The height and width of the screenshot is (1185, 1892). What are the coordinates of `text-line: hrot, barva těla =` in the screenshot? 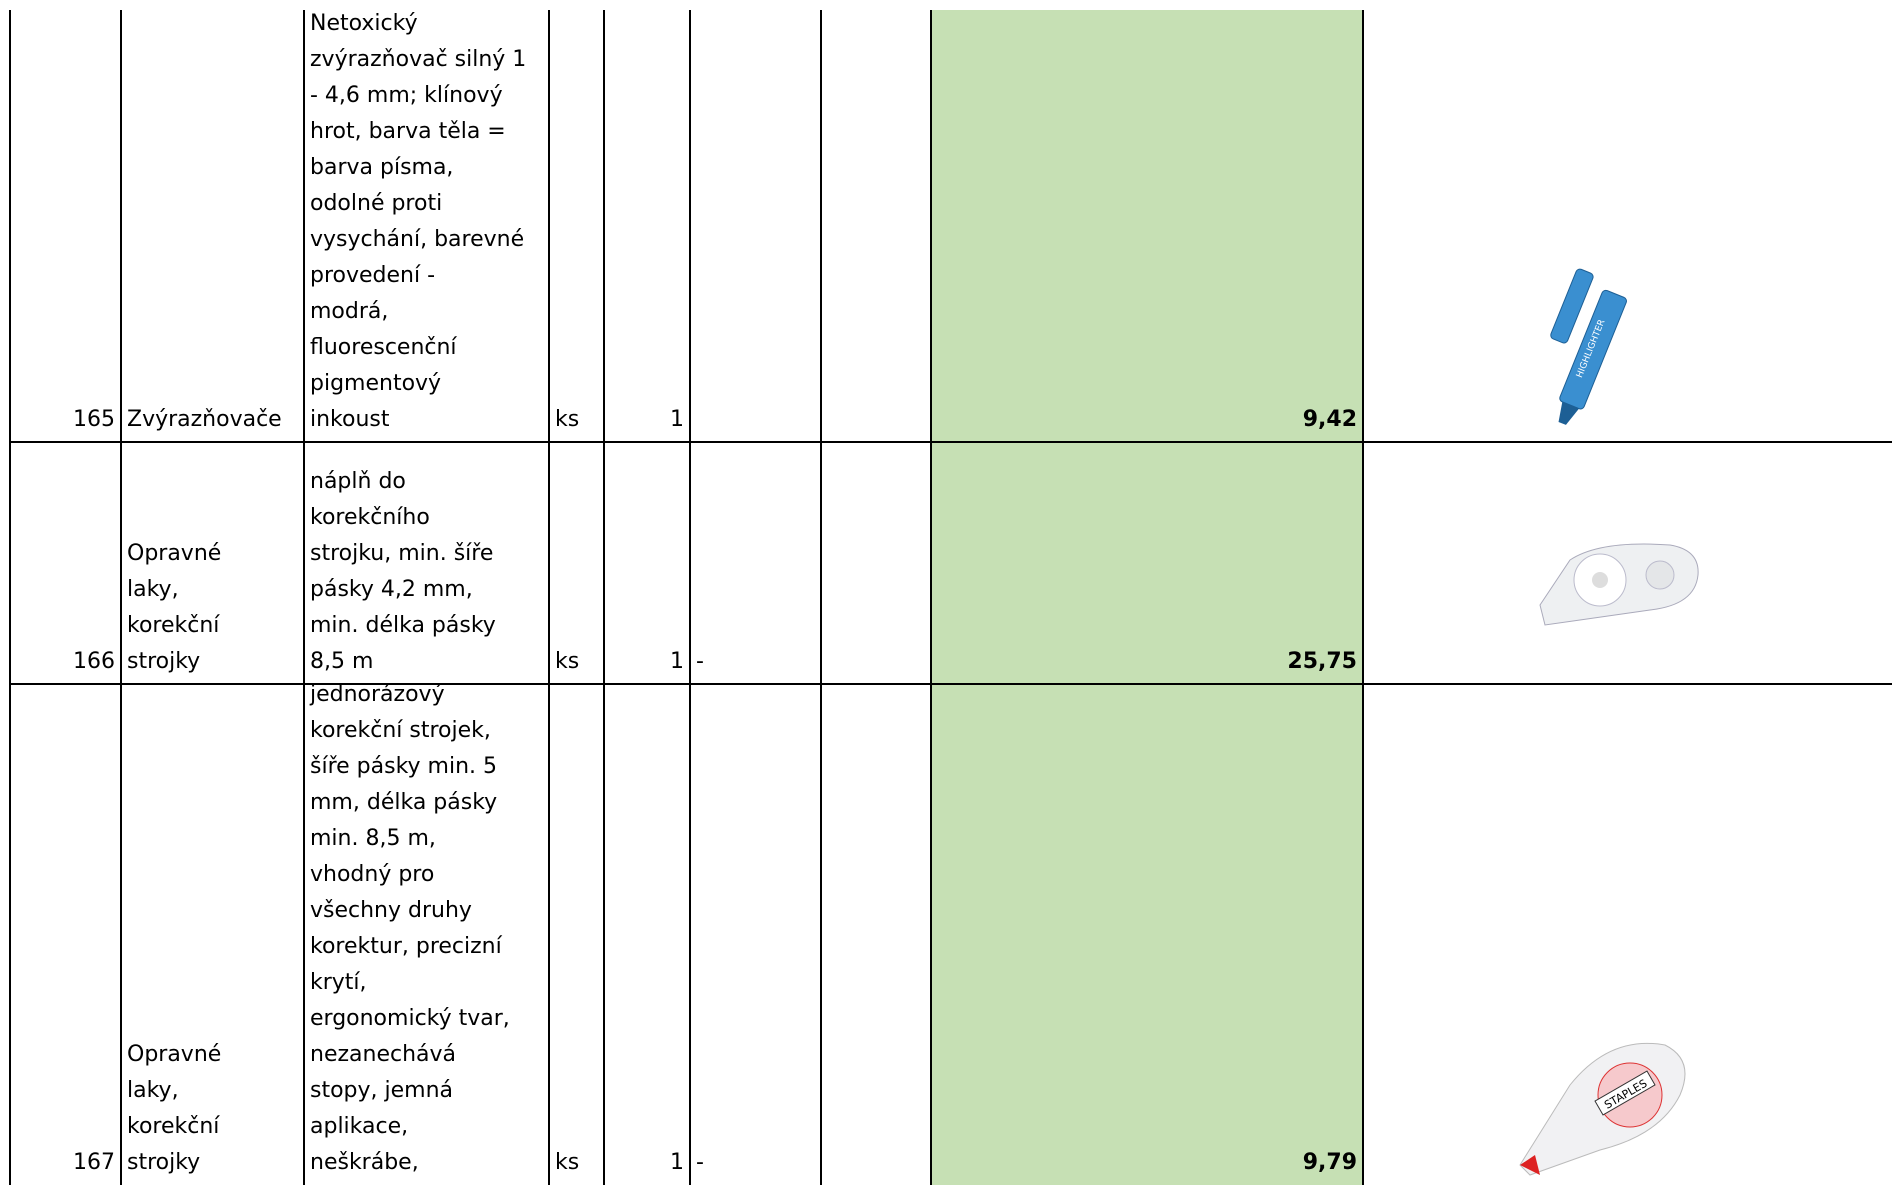 It's located at (408, 131).